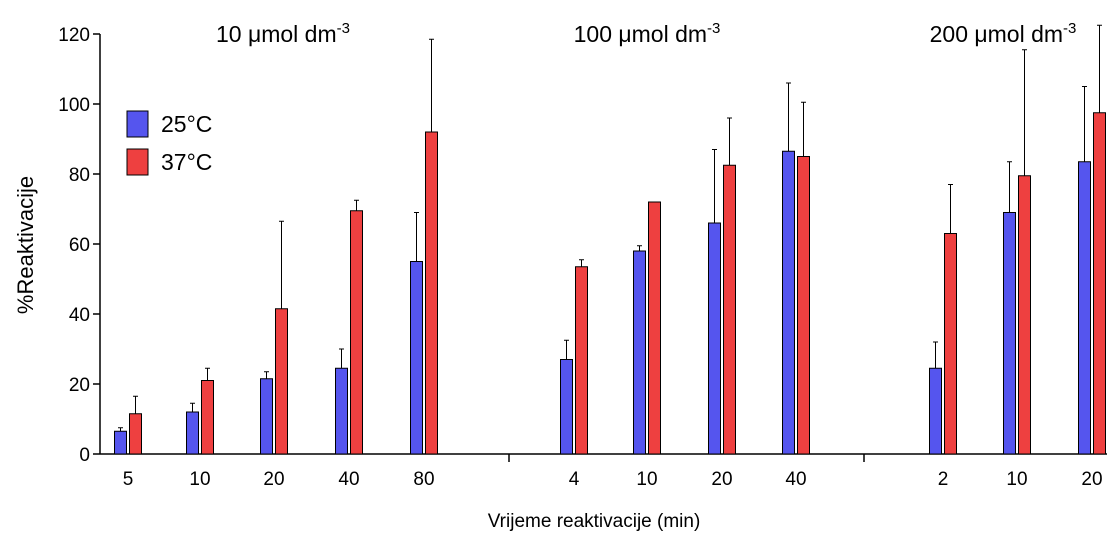 This screenshot has width=1107, height=534. Describe the element at coordinates (574, 479) in the screenshot. I see `x-tick-label: 4` at that location.